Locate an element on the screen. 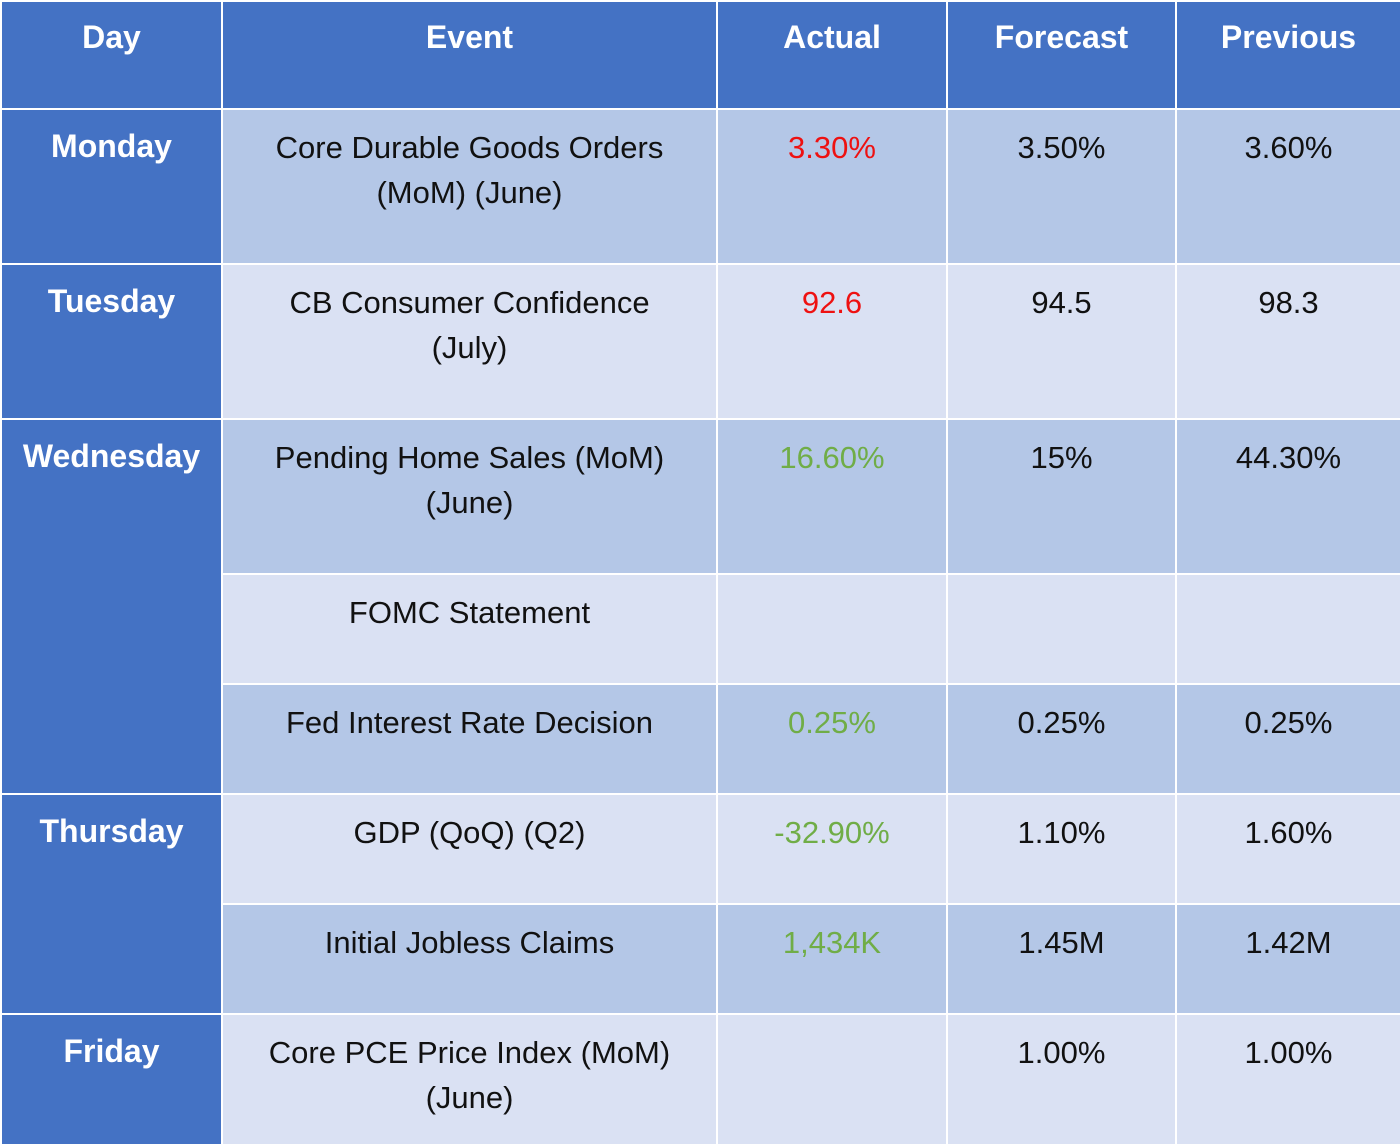 The width and height of the screenshot is (1400, 1146). event-line-2: (MoM) (June) is located at coordinates (469, 192).